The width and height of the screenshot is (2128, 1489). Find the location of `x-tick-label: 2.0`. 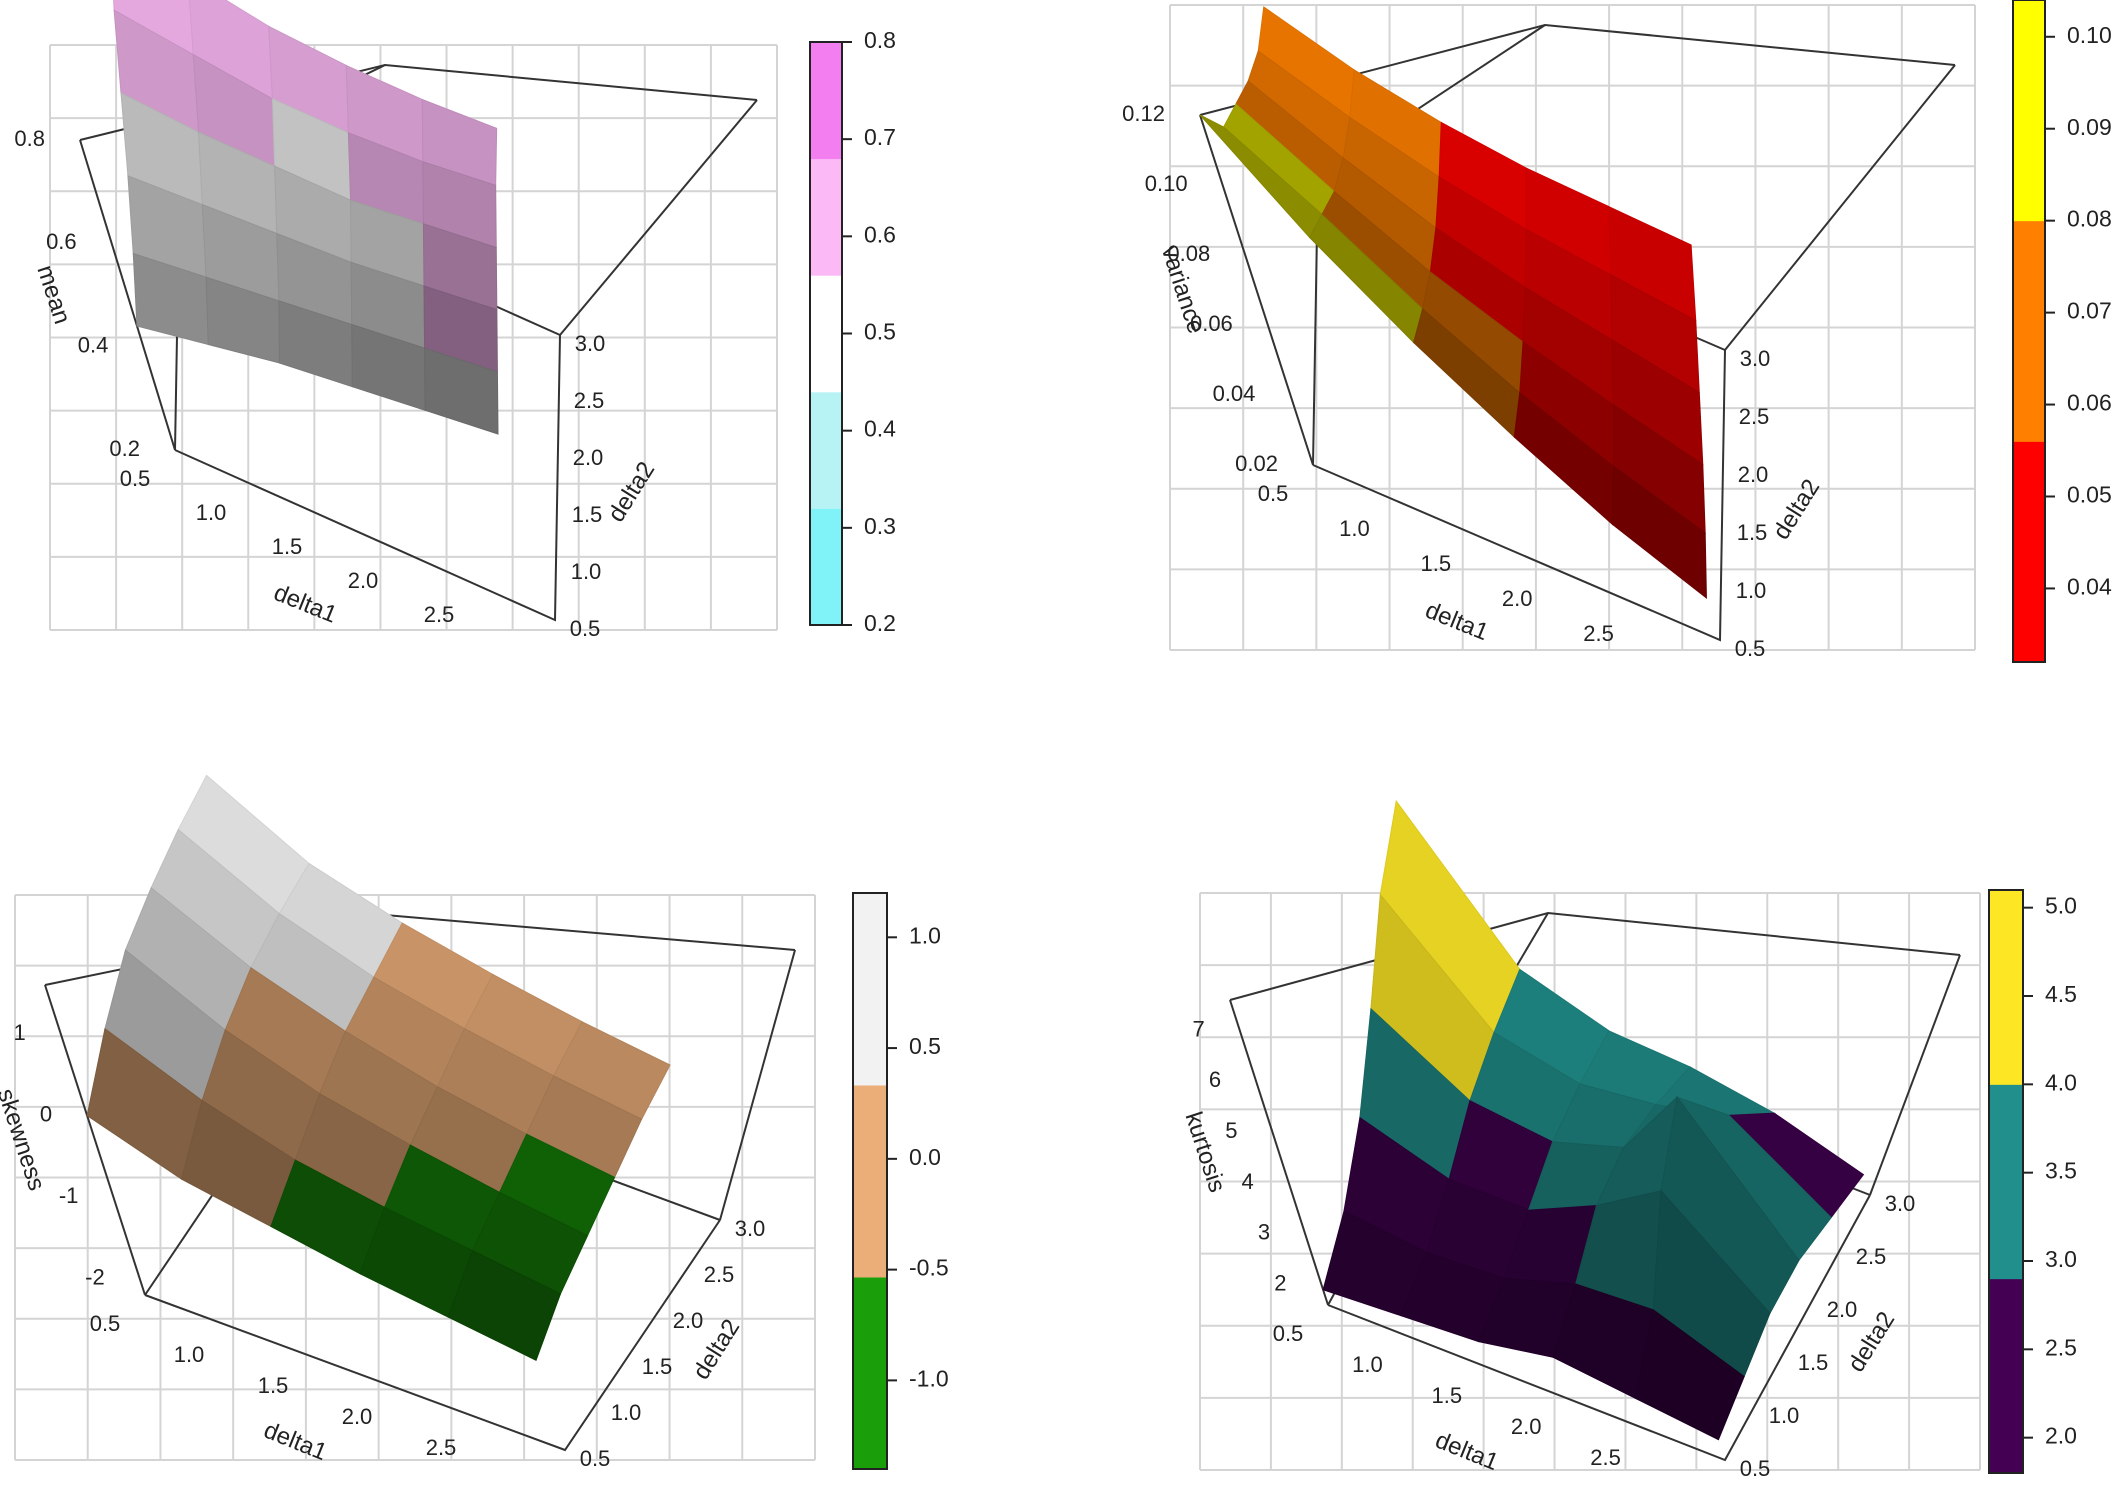

x-tick-label: 2.0 is located at coordinates (1517, 598).